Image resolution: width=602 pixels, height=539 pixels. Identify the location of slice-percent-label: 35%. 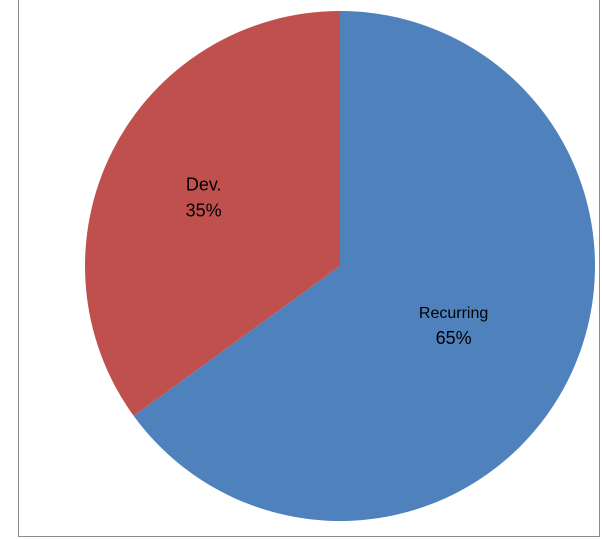
(204, 211).